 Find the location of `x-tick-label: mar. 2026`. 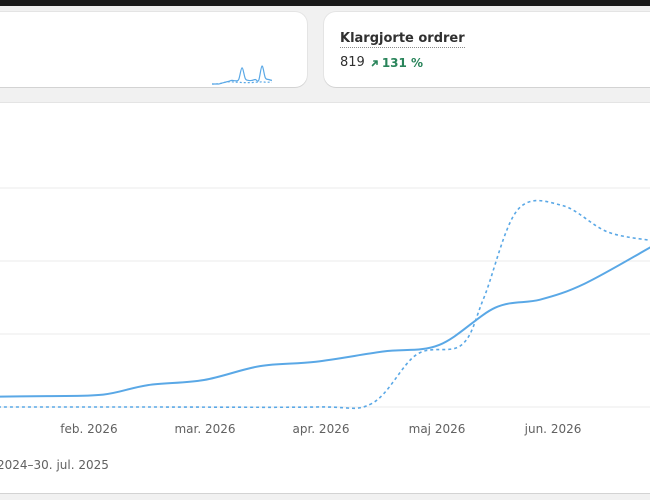

x-tick-label: mar. 2026 is located at coordinates (204, 429).